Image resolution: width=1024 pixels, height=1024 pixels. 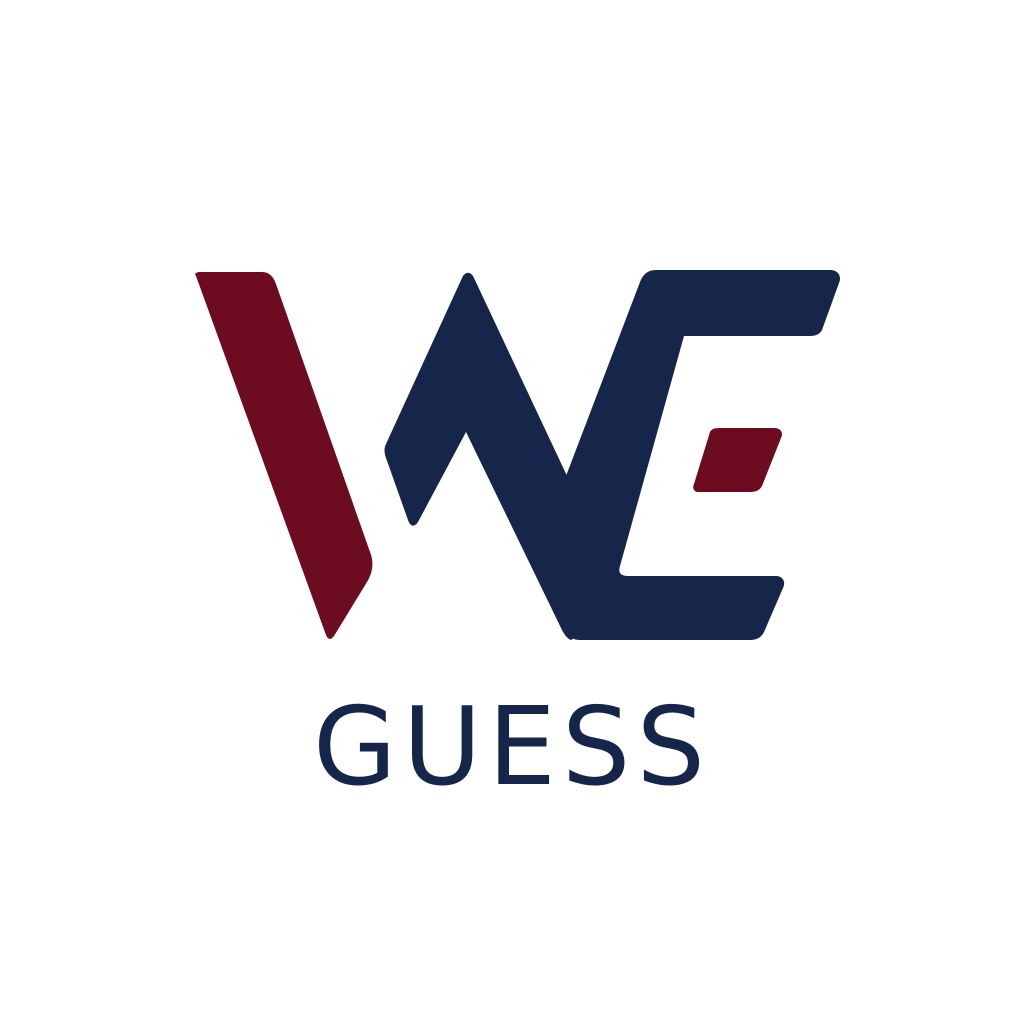 What do you see at coordinates (284, 455) in the screenshot?
I see `w-left-stroke` at bounding box center [284, 455].